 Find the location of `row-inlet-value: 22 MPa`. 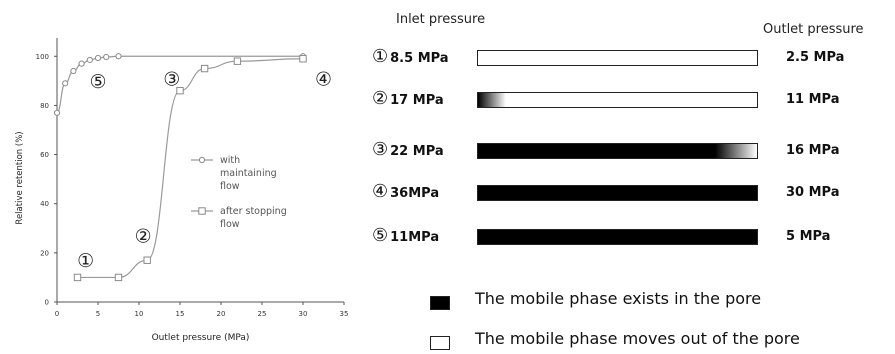

row-inlet-value: 22 MPa is located at coordinates (417, 151).